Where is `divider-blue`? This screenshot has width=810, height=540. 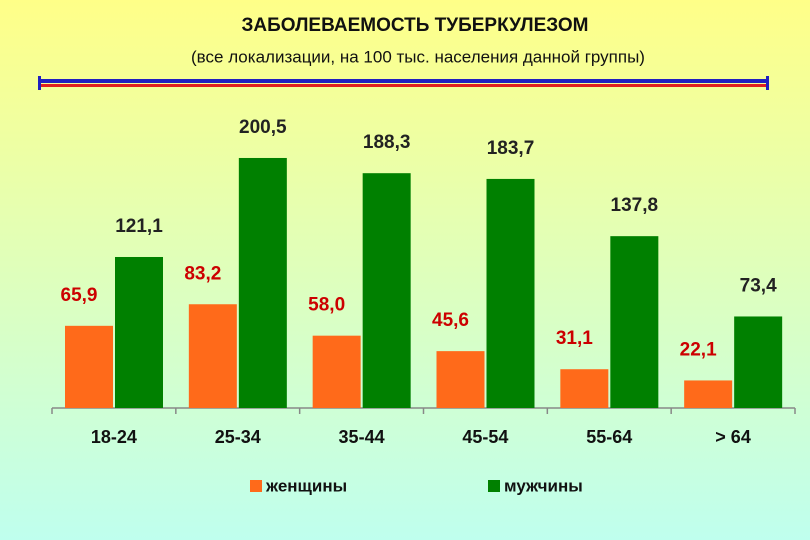
divider-blue is located at coordinates (403, 81).